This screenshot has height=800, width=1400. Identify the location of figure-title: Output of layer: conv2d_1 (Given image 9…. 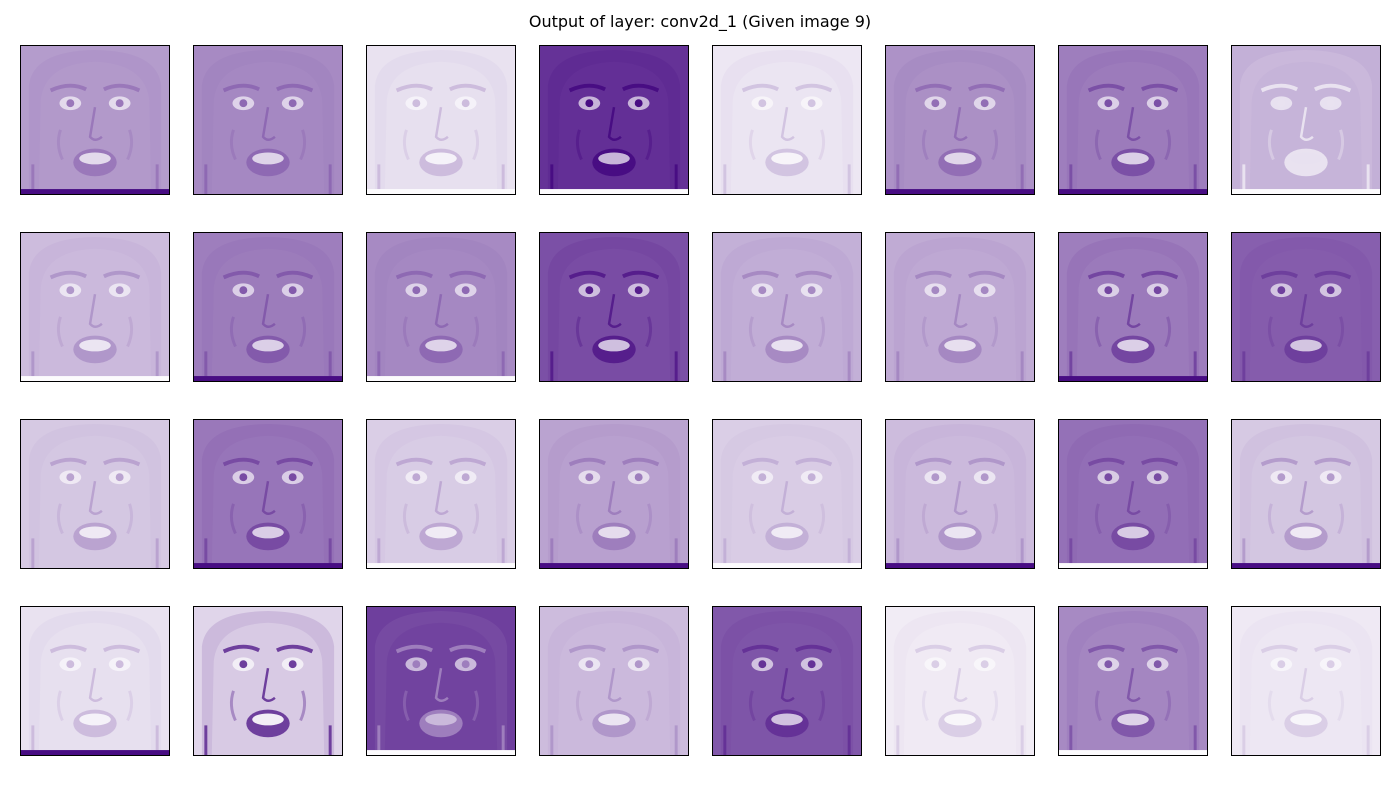
(700, 21).